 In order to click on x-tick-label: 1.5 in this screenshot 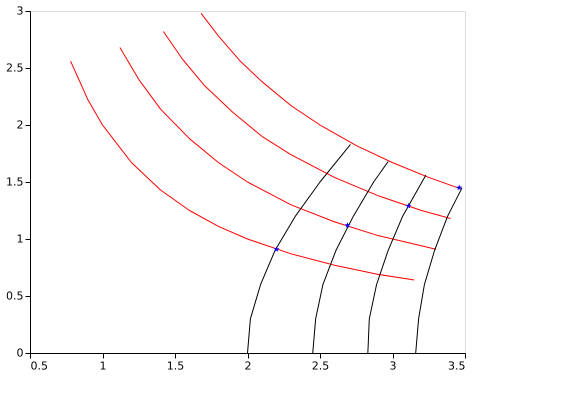, I will do `click(175, 366)`.